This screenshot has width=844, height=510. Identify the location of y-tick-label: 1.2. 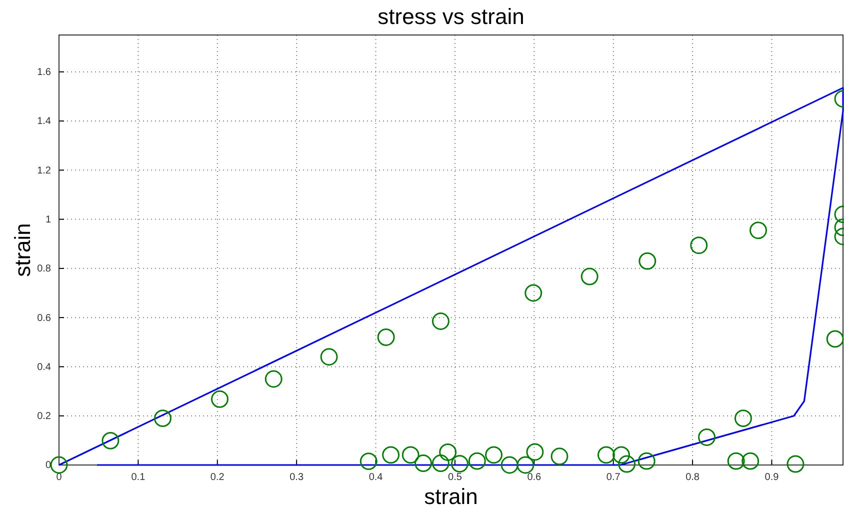
(44, 170).